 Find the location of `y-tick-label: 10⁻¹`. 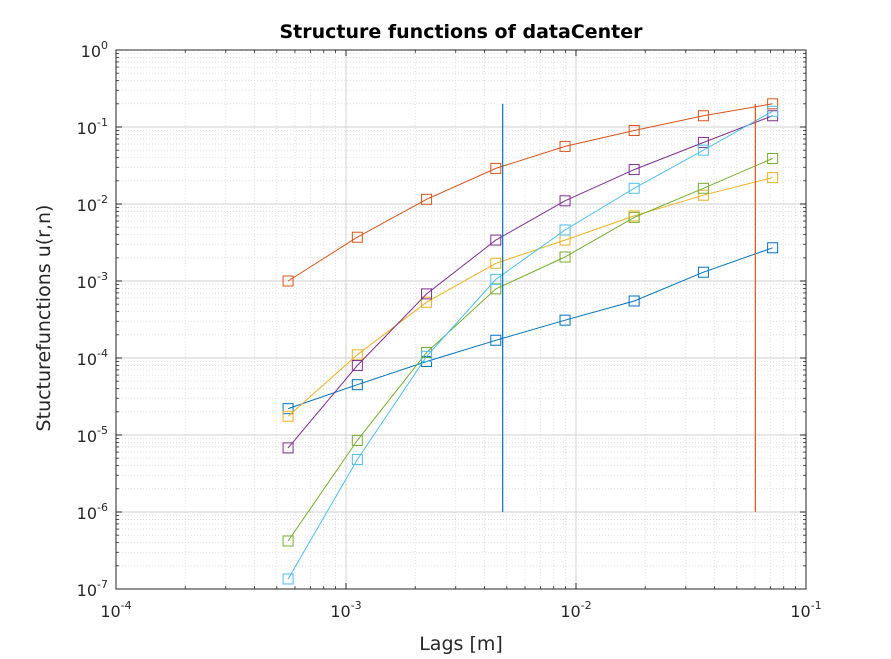

y-tick-label: 10⁻¹ is located at coordinates (92, 127).